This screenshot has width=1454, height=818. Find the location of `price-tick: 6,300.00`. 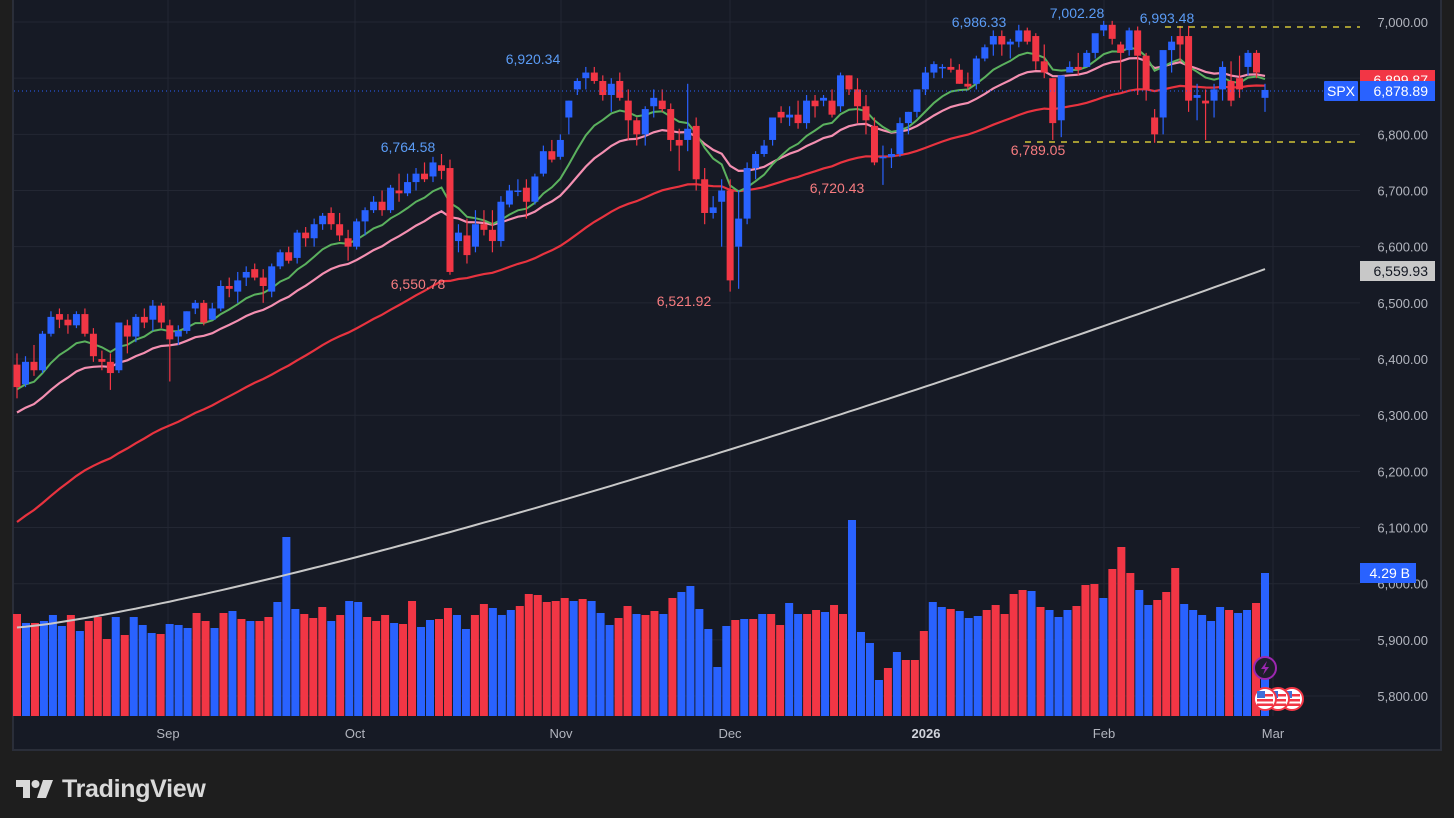

price-tick: 6,300.00 is located at coordinates (1402, 415).